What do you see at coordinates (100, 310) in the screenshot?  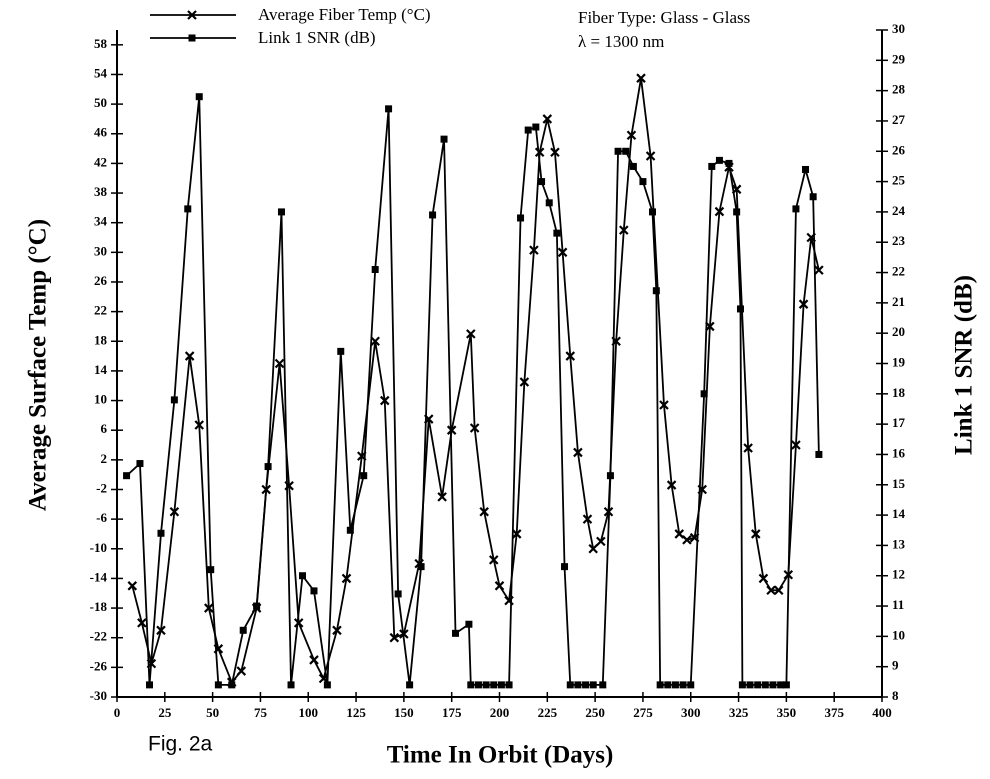 I see `y-tick-label: 22` at bounding box center [100, 310].